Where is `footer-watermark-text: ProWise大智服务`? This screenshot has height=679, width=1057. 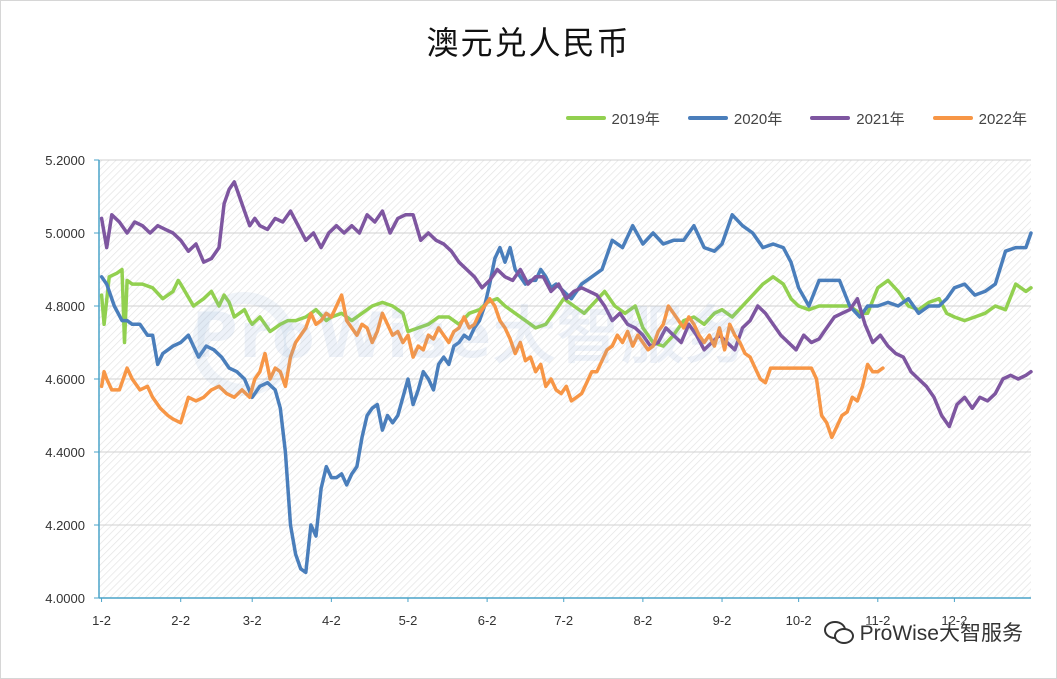 footer-watermark-text: ProWise大智服务 is located at coordinates (941, 633).